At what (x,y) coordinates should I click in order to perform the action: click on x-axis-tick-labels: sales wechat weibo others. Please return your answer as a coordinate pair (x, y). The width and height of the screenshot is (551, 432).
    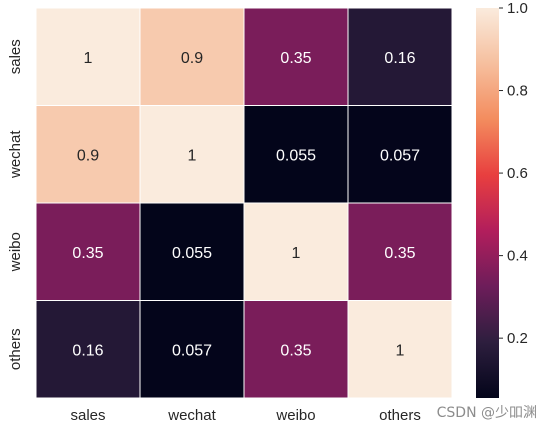
    Looking at the image, I should click on (245, 415).